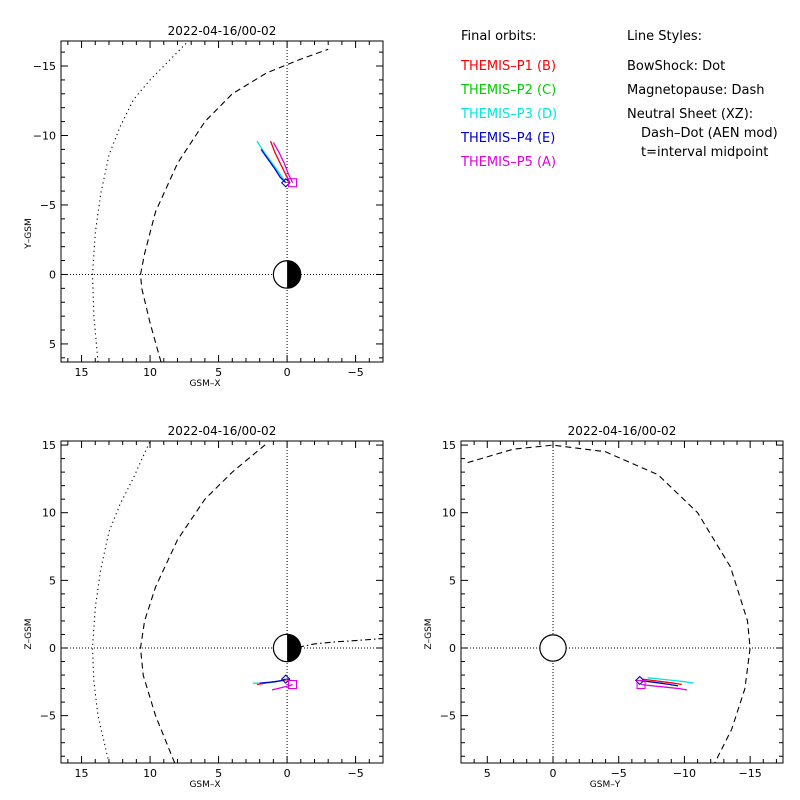 The width and height of the screenshot is (800, 800). I want to click on x-tick-label: −10, so click(684, 773).